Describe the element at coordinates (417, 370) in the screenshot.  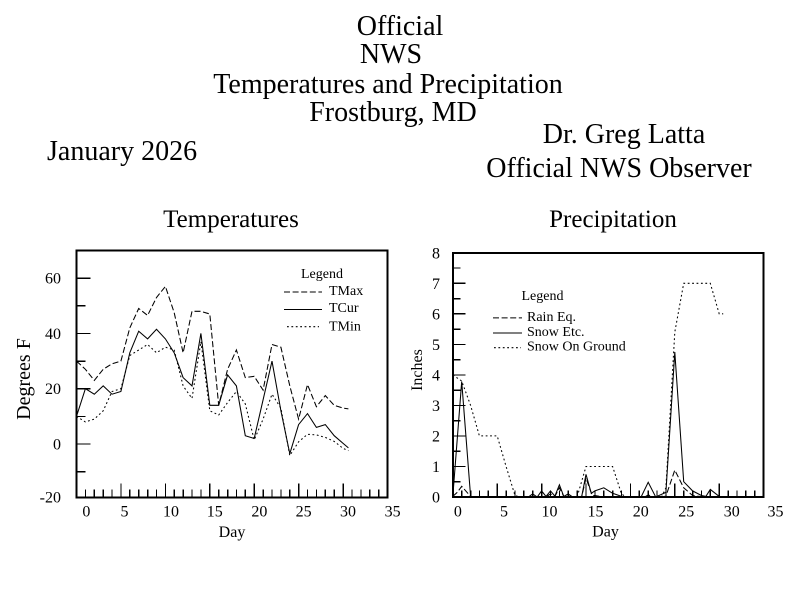
I see `svg-text: Inches` at that location.